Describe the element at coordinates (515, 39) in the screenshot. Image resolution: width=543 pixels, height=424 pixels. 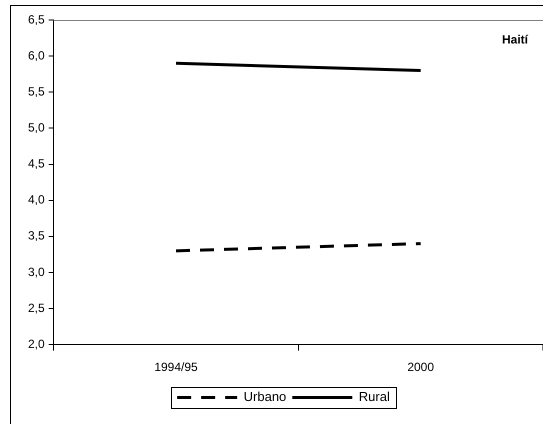
I see `text: Haití` at that location.